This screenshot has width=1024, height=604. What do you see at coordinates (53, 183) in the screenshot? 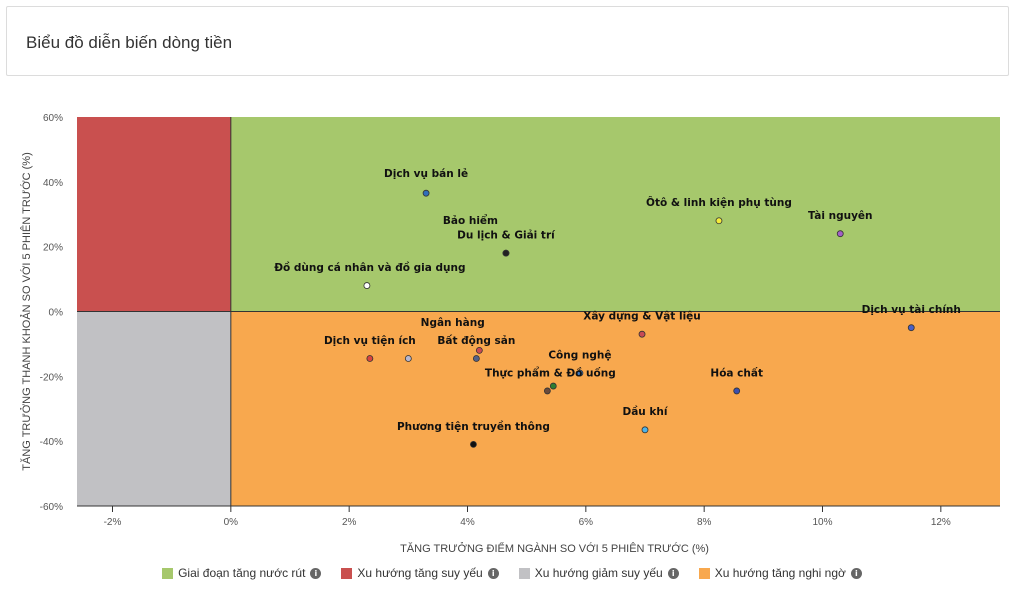
I see `y-tick-label: 40%` at bounding box center [53, 183].